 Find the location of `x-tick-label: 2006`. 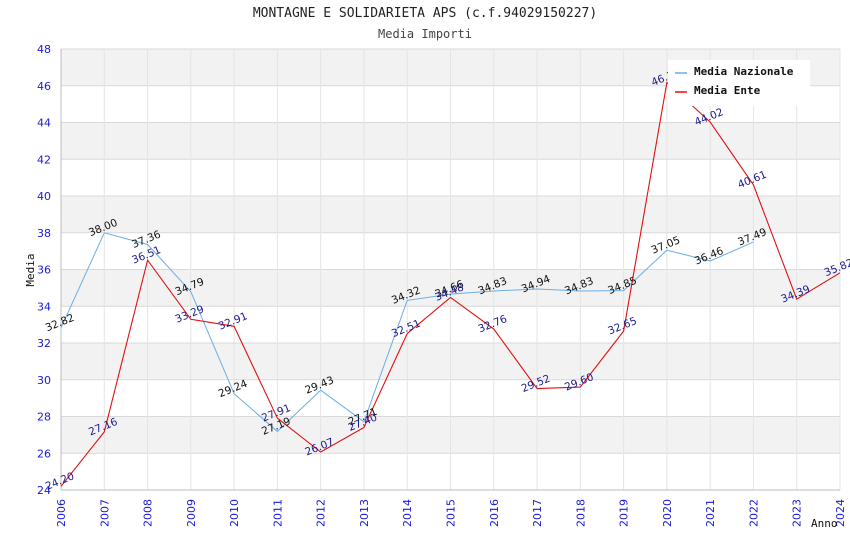

x-tick-label: 2006 is located at coordinates (61, 513).